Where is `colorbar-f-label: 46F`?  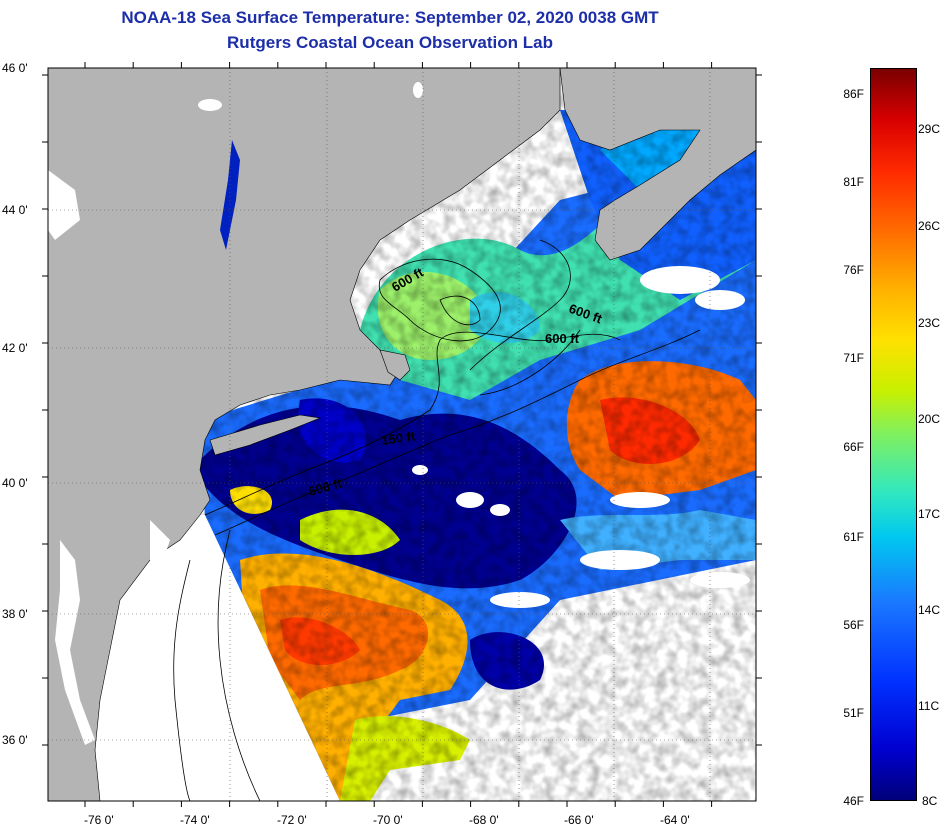 colorbar-f-label: 46F is located at coordinates (853, 801).